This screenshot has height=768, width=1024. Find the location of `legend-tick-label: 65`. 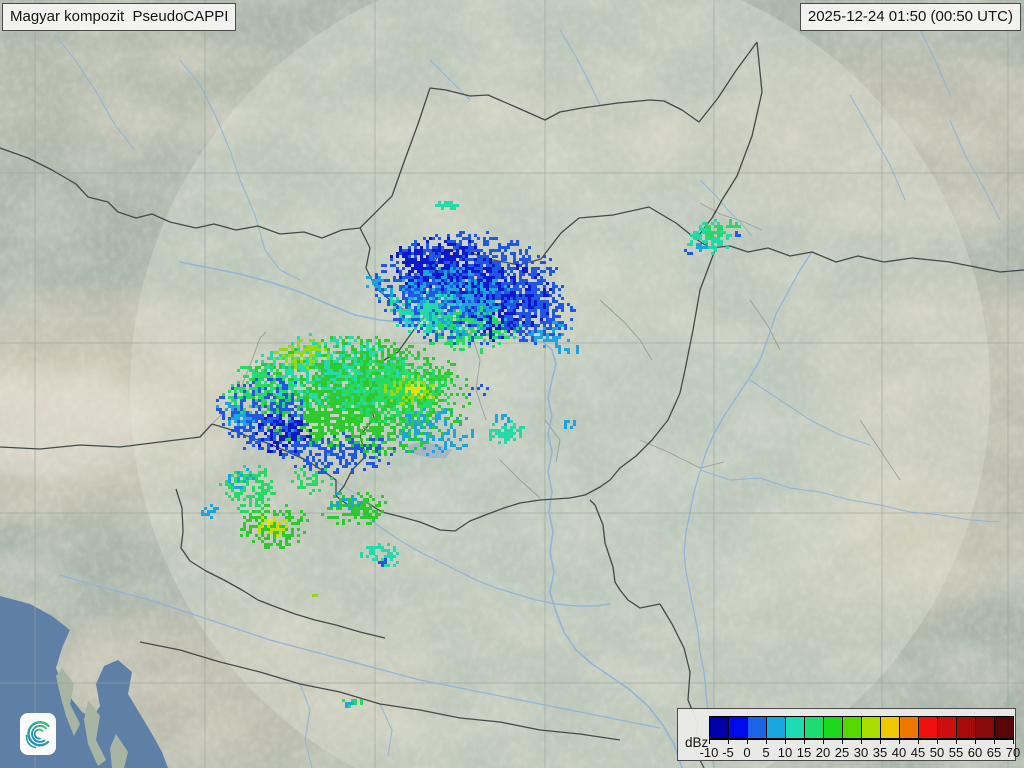

legend-tick-label: 65 is located at coordinates (994, 752).